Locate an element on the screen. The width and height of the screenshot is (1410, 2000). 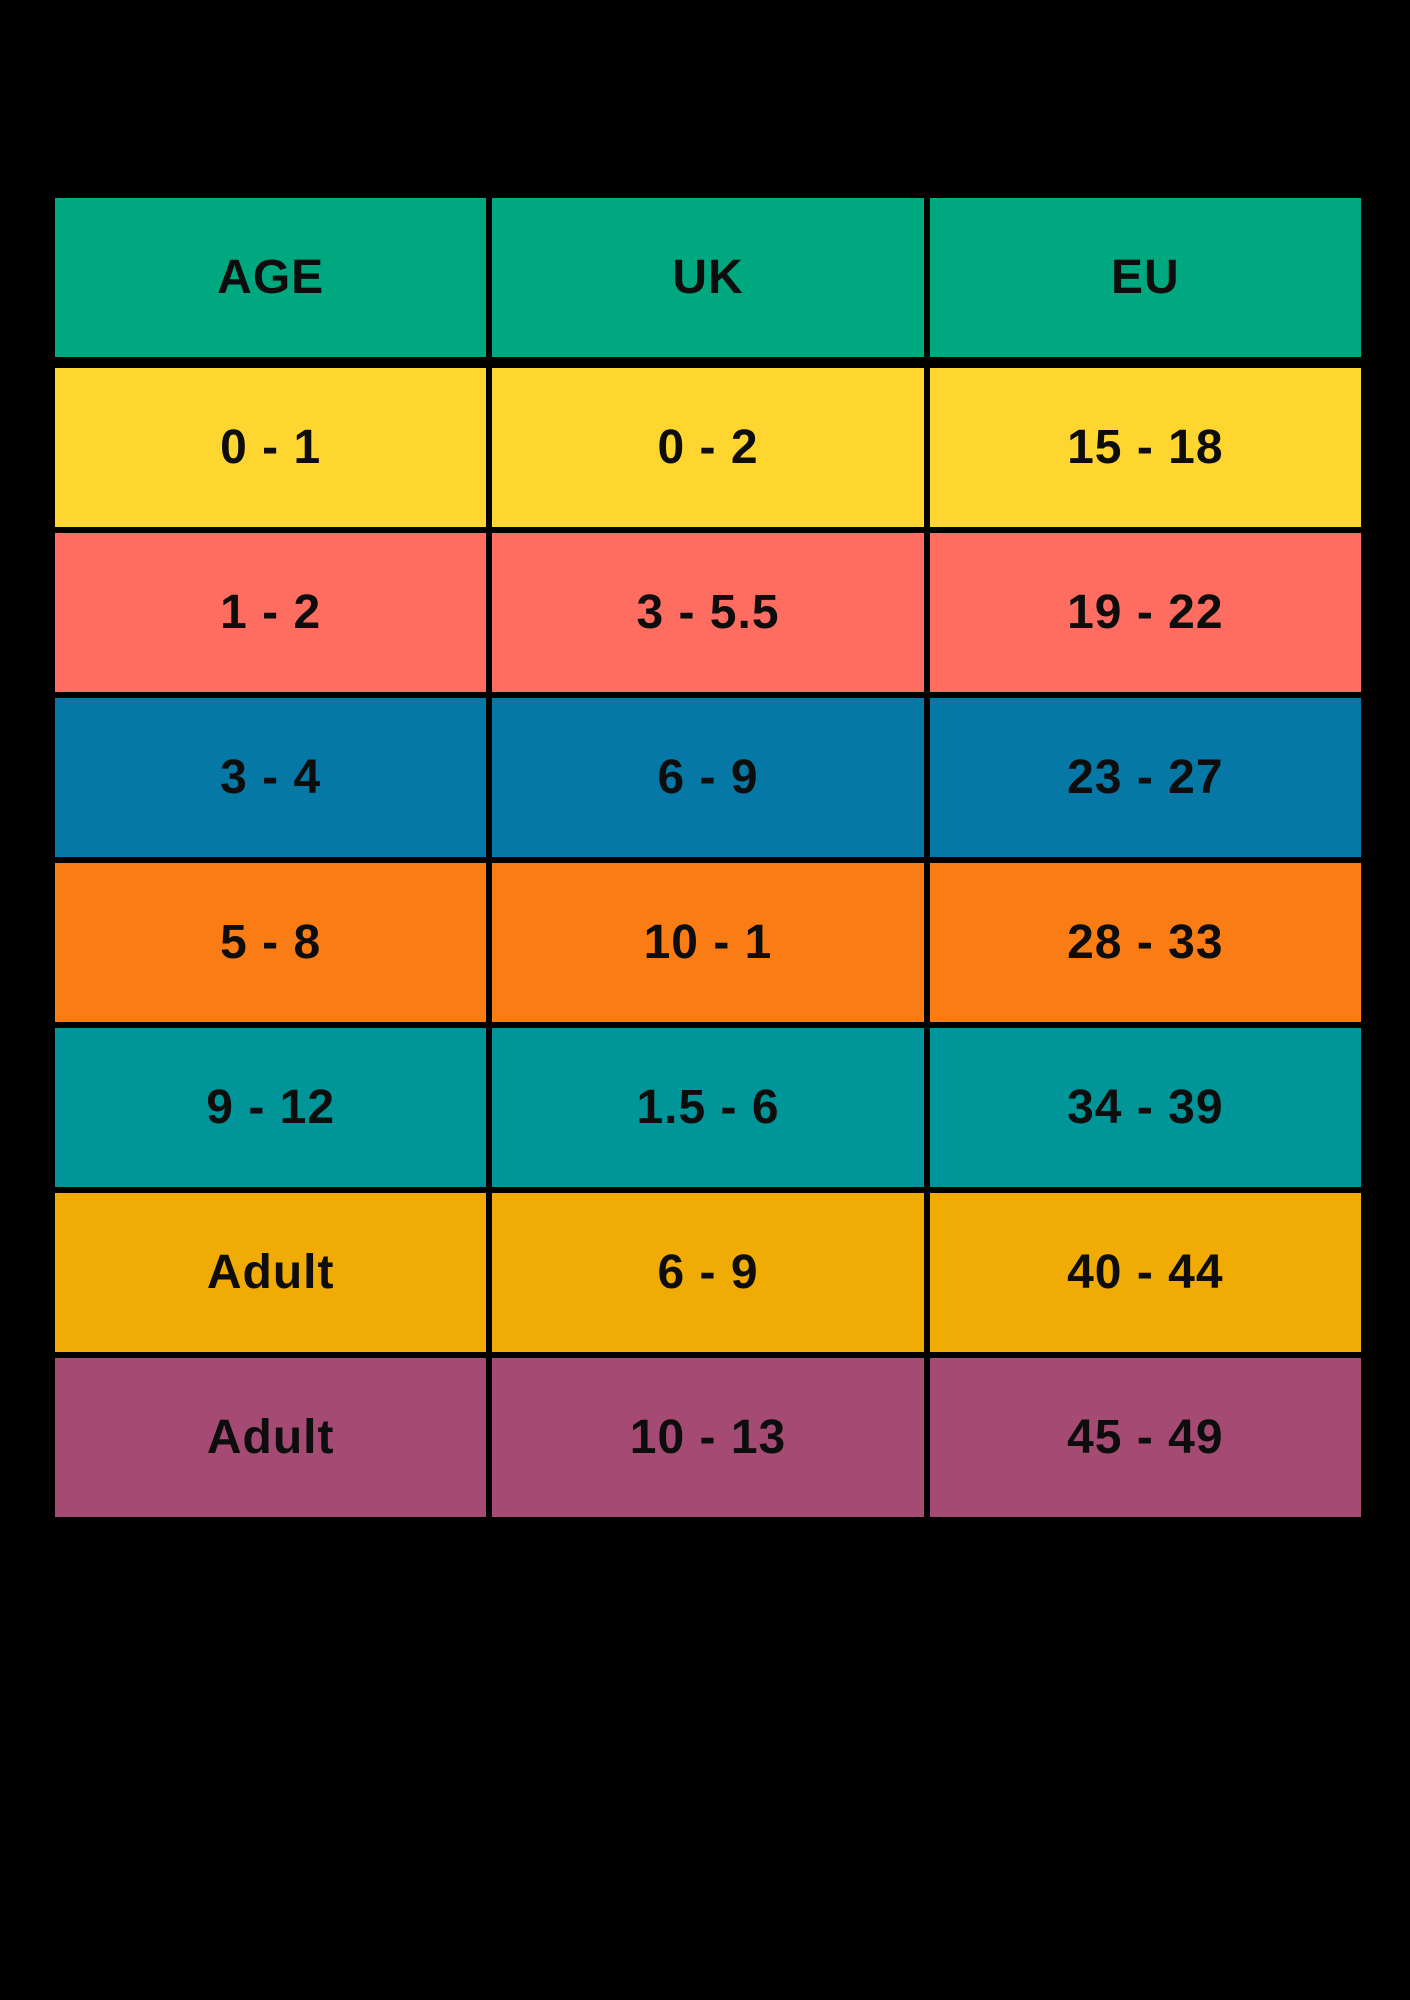
cell-row1-uk: 0 - 2 is located at coordinates (708, 447).